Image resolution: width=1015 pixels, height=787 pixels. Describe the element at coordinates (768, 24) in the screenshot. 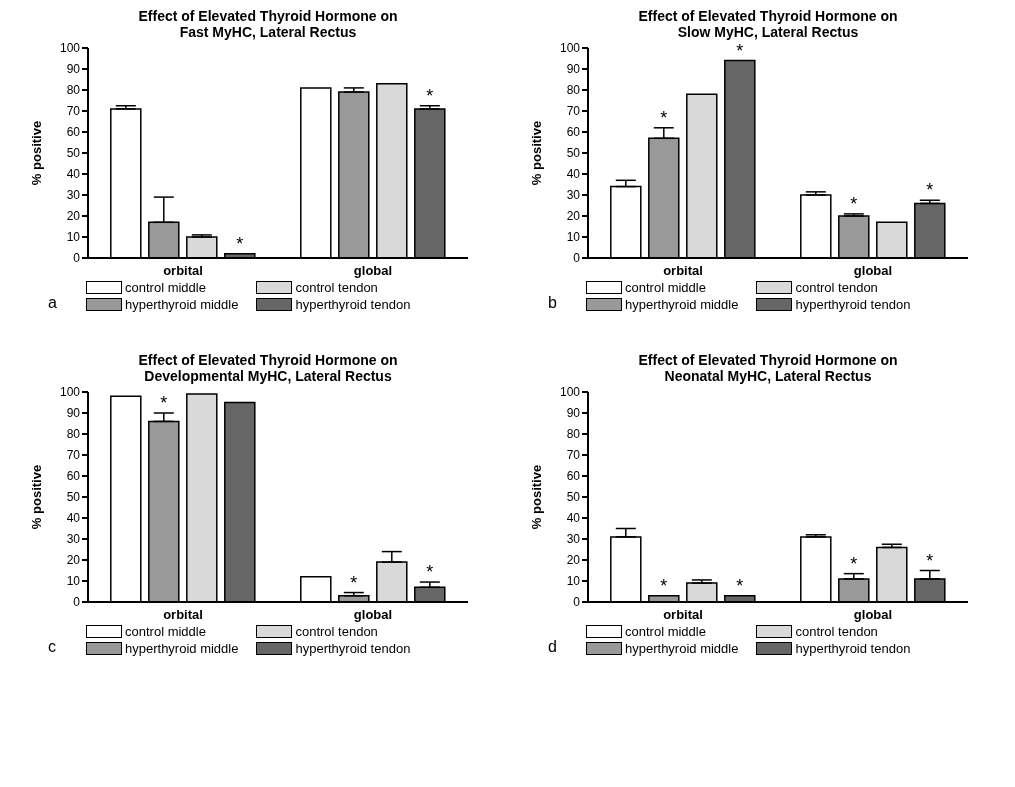

I see `chart-title: Effect of Elevated Thyroid Hormone on Slow MyHC, Lateral Rectus` at that location.